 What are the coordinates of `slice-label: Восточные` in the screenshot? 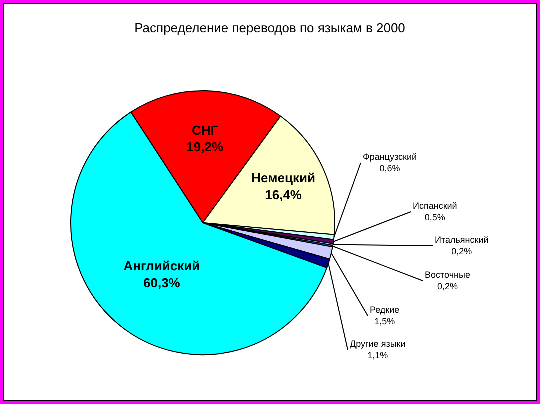 It's located at (447, 275).